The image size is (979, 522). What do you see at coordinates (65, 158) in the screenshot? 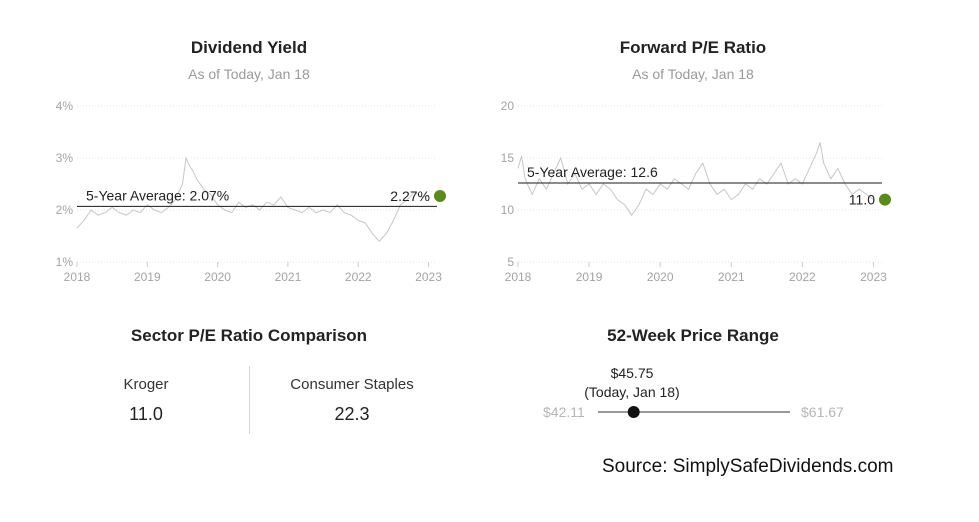
I see `y-tick-label: 3%` at bounding box center [65, 158].